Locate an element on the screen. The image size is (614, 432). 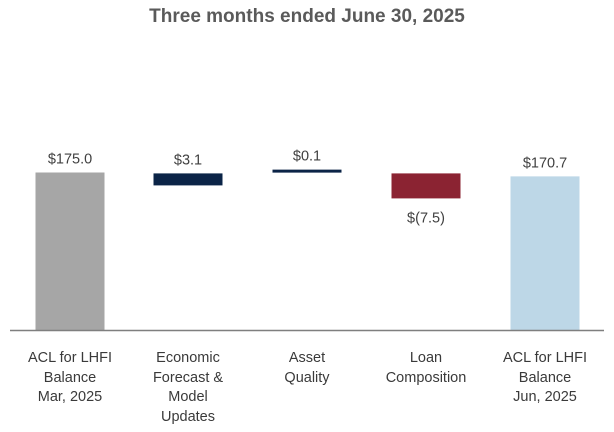
bar-asset-quality is located at coordinates (307, 171).